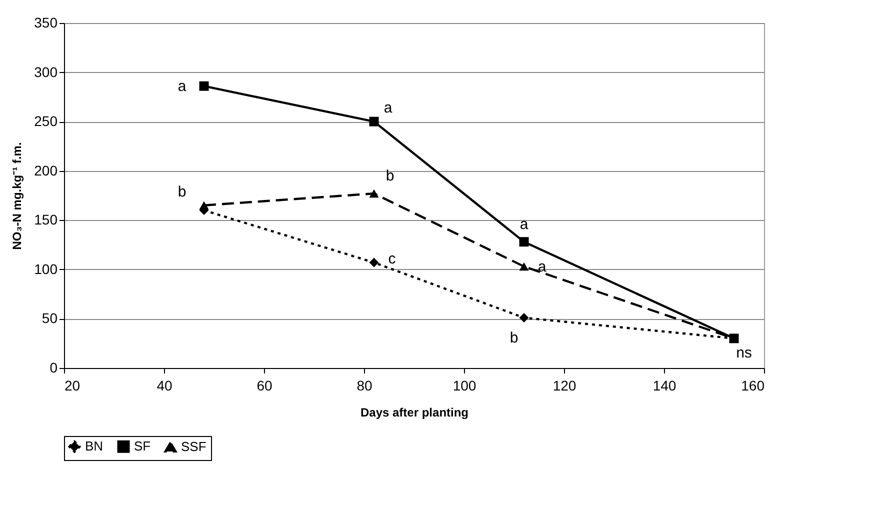 This screenshot has height=508, width=874. I want to click on x-tick-label: 40, so click(164, 386).